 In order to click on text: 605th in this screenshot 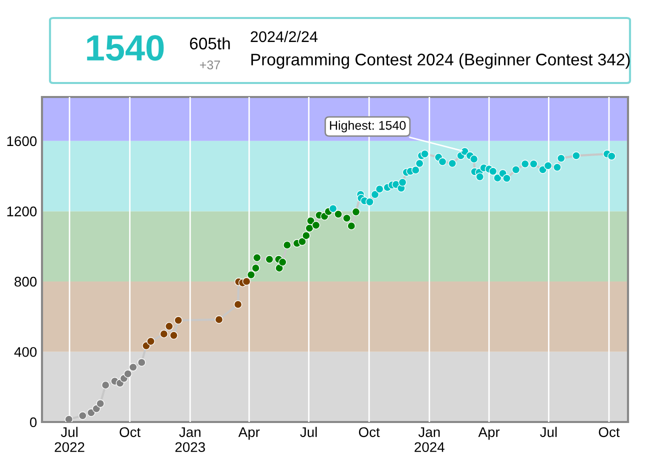, I will do `click(210, 43)`.